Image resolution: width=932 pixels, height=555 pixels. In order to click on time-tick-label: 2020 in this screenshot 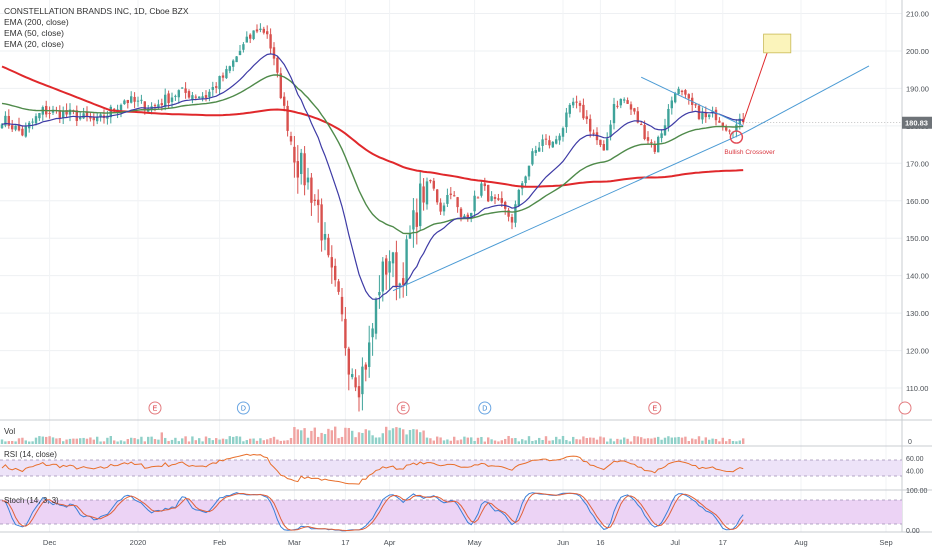, I will do `click(138, 542)`.